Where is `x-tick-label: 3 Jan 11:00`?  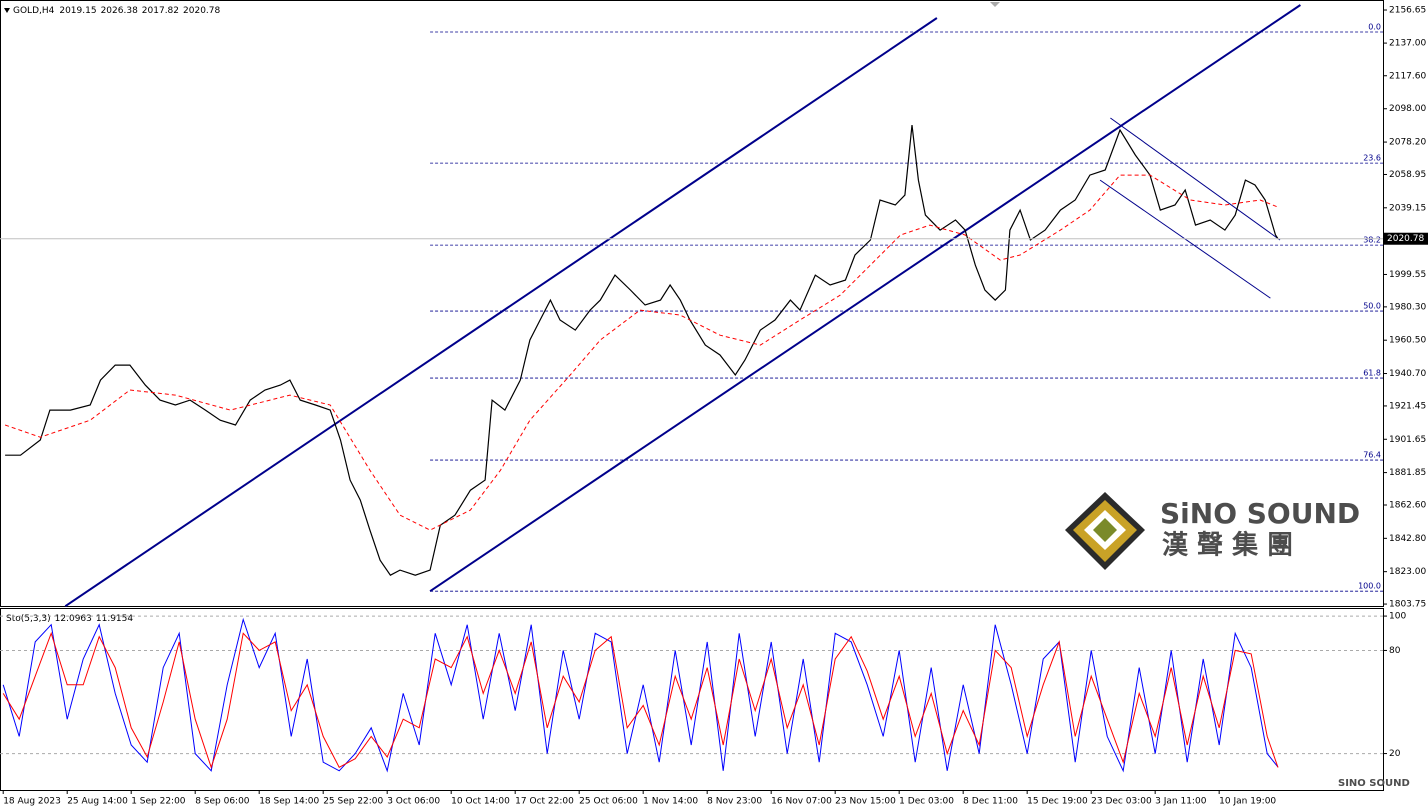 x-tick-label: 3 Jan 11:00 is located at coordinates (1181, 802).